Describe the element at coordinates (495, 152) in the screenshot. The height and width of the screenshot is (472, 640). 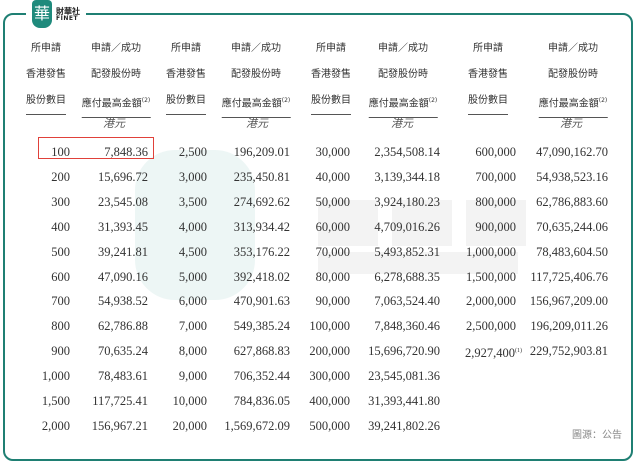
I see `cell-text: 600,000` at that location.